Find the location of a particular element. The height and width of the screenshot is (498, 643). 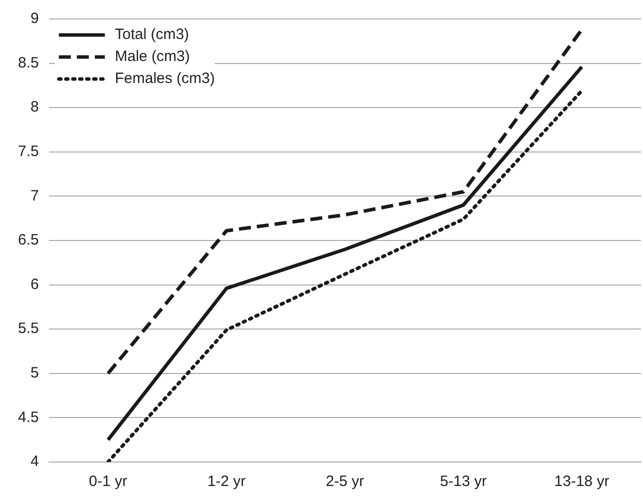

x-tick-label: 5-13 yr is located at coordinates (463, 481).